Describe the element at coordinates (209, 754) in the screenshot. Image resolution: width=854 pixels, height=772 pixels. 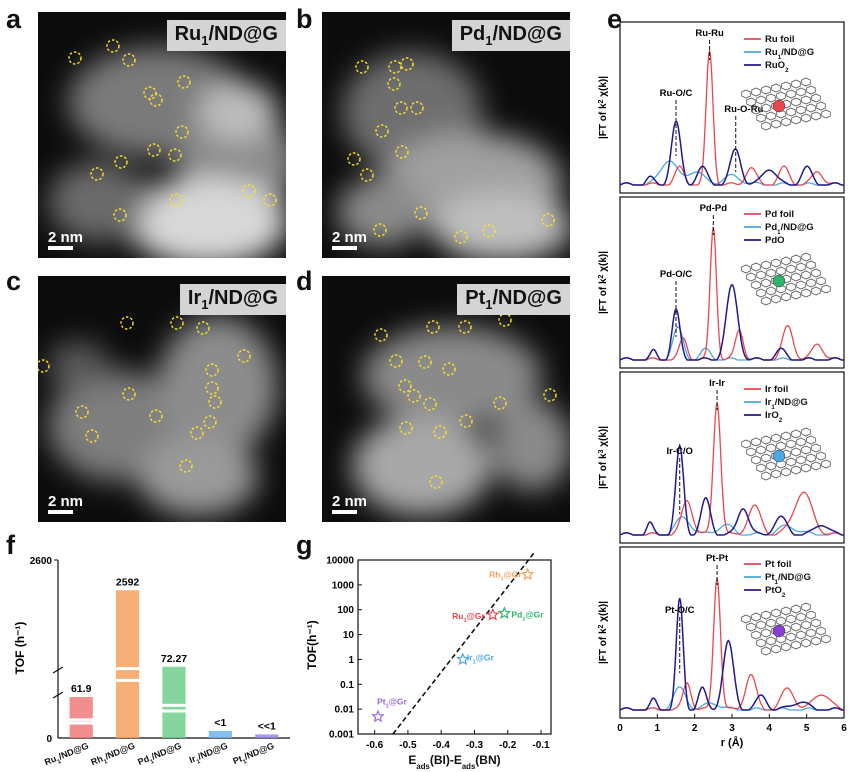
I see `bar-category-label: Ir1/ND@G` at that location.